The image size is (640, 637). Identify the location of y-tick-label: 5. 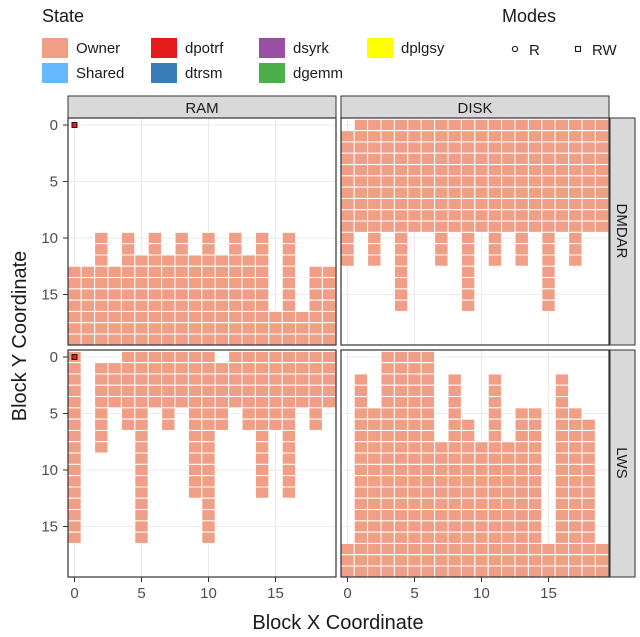
(54, 182).